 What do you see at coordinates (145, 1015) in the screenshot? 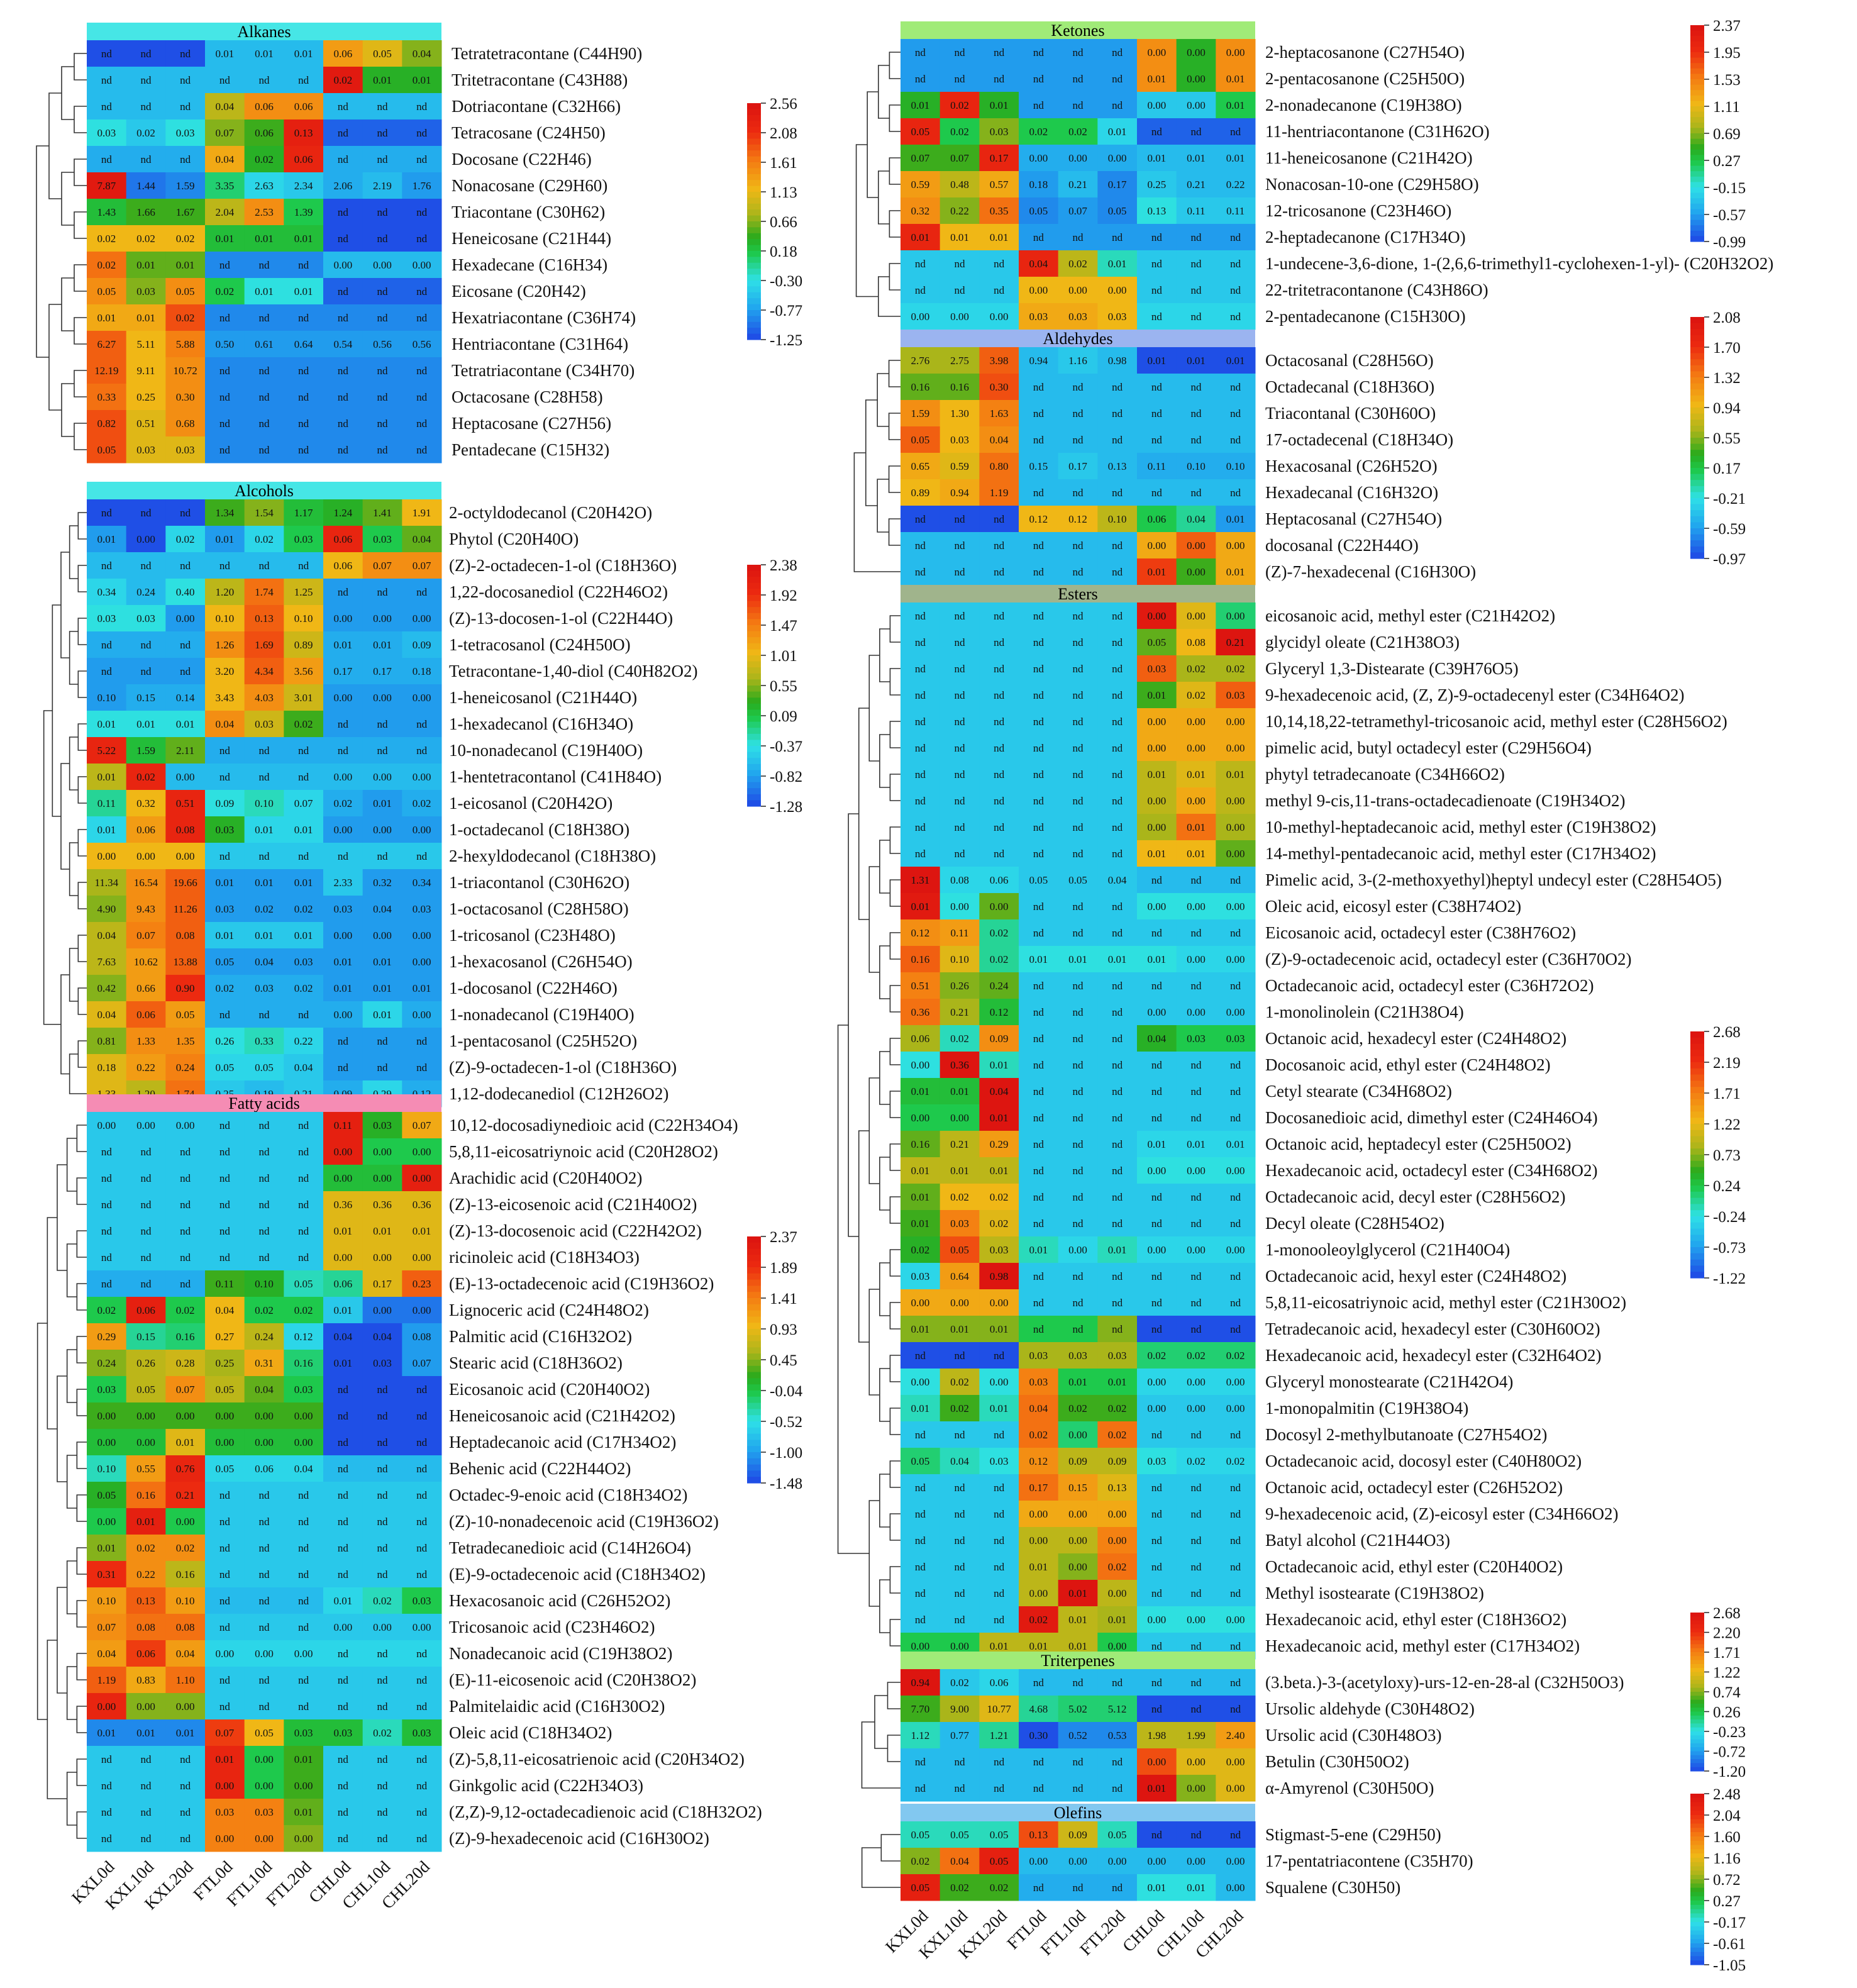
I see `cell-value: 0.06` at bounding box center [145, 1015].